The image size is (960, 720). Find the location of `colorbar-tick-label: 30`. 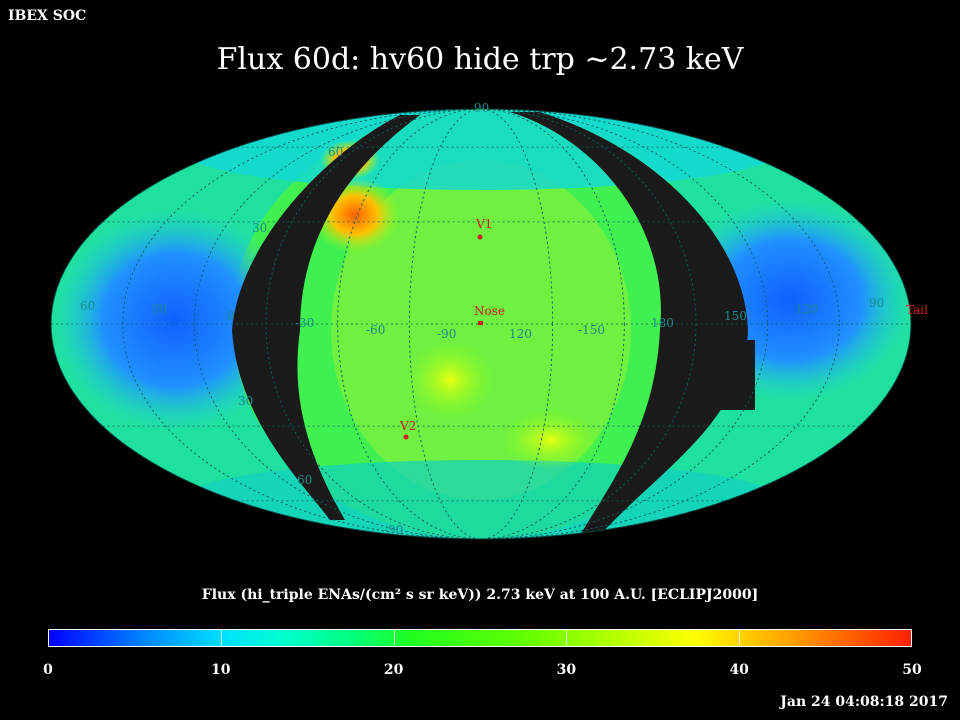

colorbar-tick-label: 30 is located at coordinates (566, 670).